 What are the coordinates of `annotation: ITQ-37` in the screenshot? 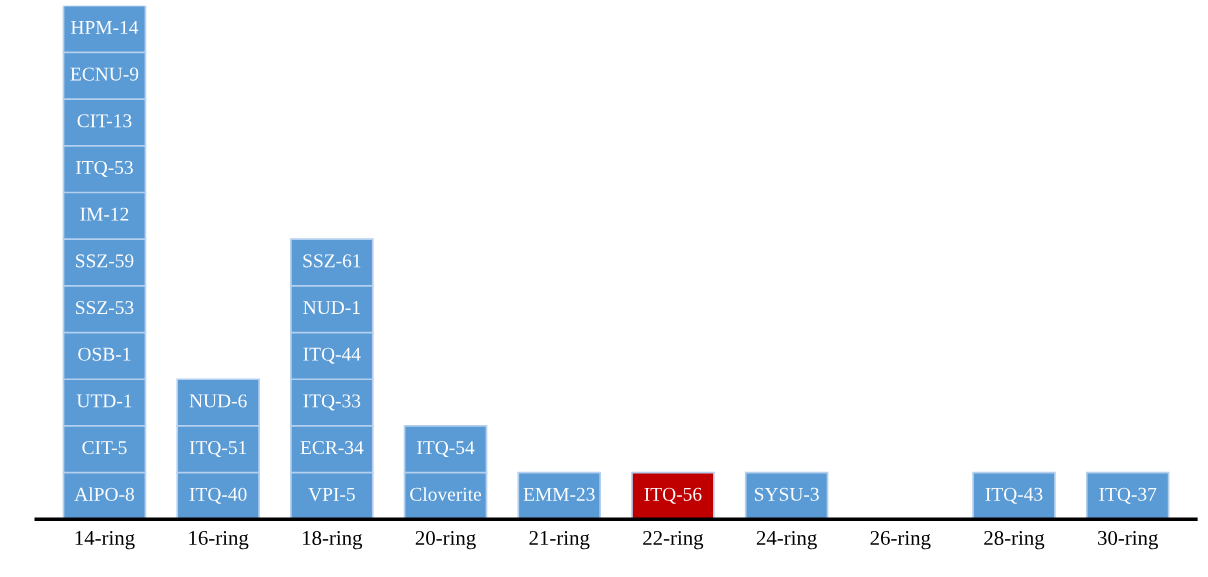 It's located at (1128, 495).